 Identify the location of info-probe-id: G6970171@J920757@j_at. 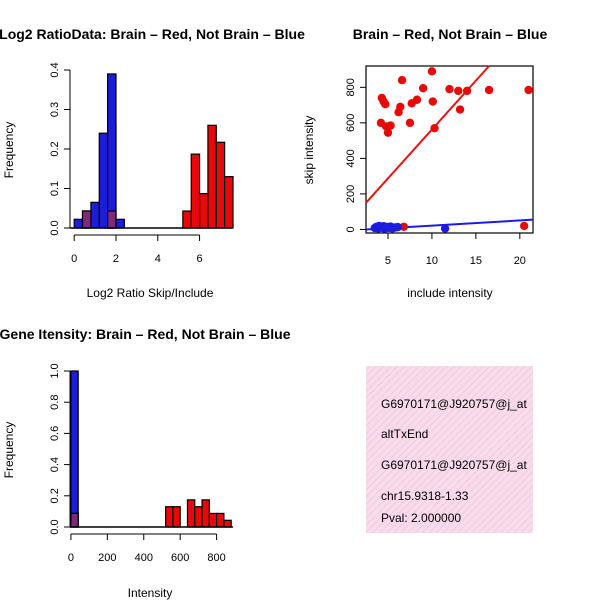
(454, 404).